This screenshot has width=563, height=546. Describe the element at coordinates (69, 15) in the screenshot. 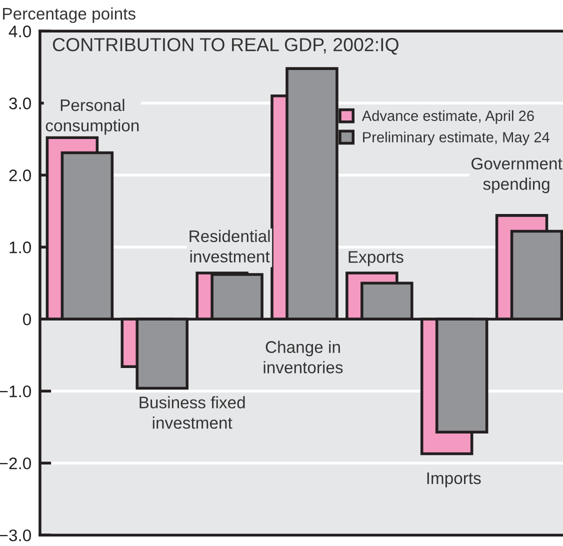

I see `y-axis-title: Percentage points` at that location.